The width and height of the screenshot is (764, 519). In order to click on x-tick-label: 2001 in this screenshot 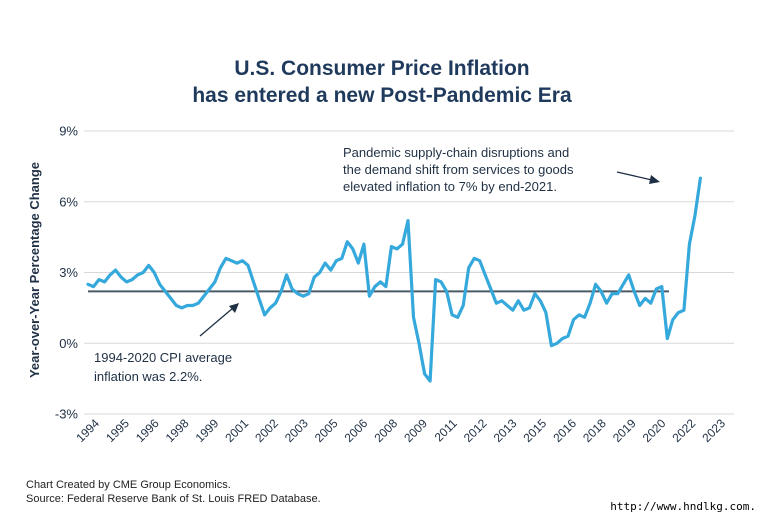, I will do `click(236, 430)`.